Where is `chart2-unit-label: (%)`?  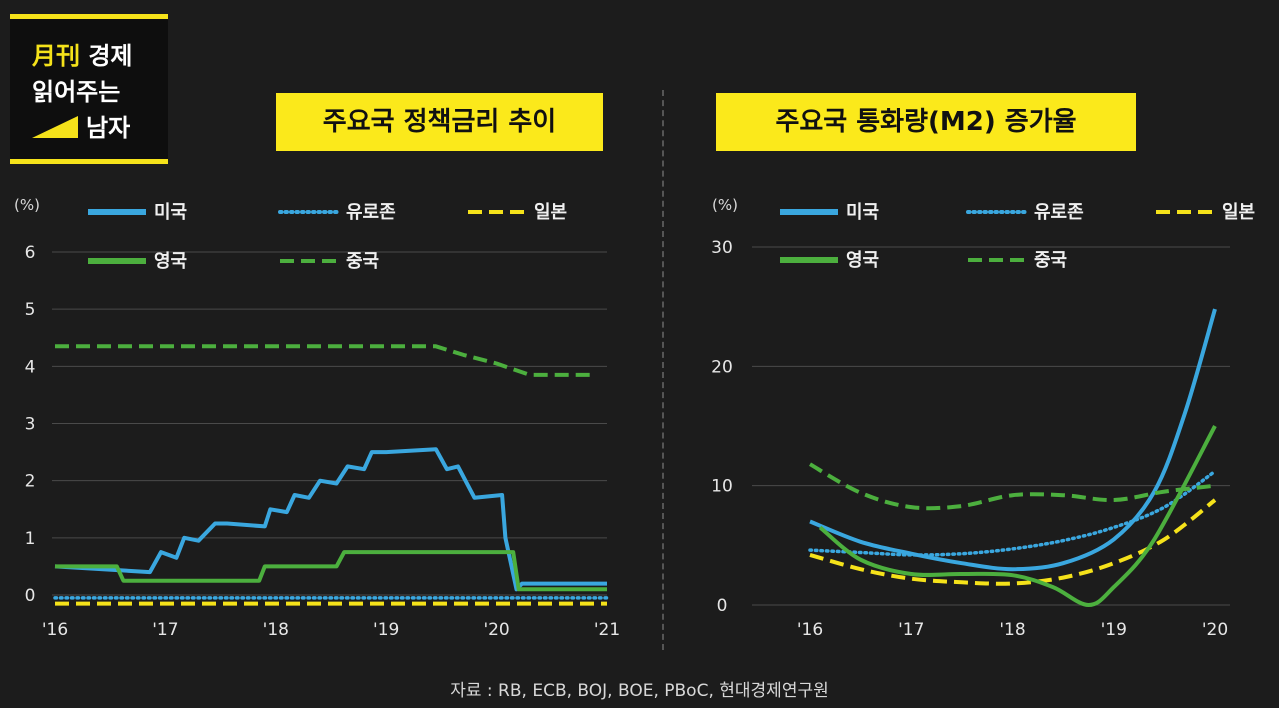 chart2-unit-label: (%) is located at coordinates (725, 205).